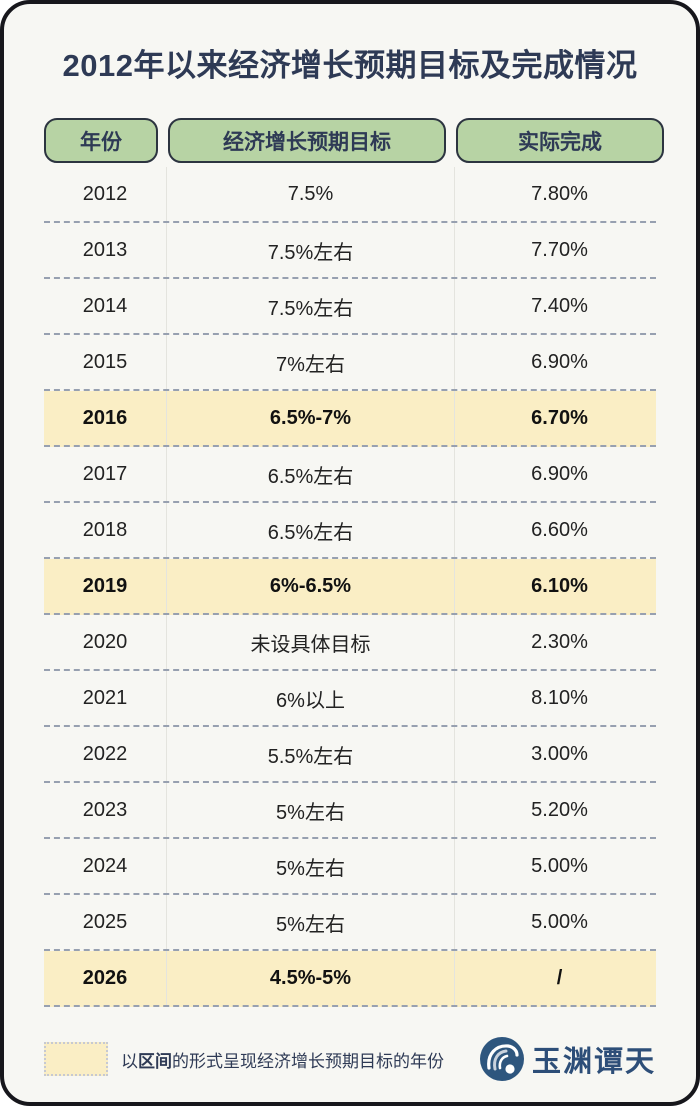 The width and height of the screenshot is (700, 1106). Describe the element at coordinates (310, 586) in the screenshot. I see `target-cell: 6%-6.5%` at that location.